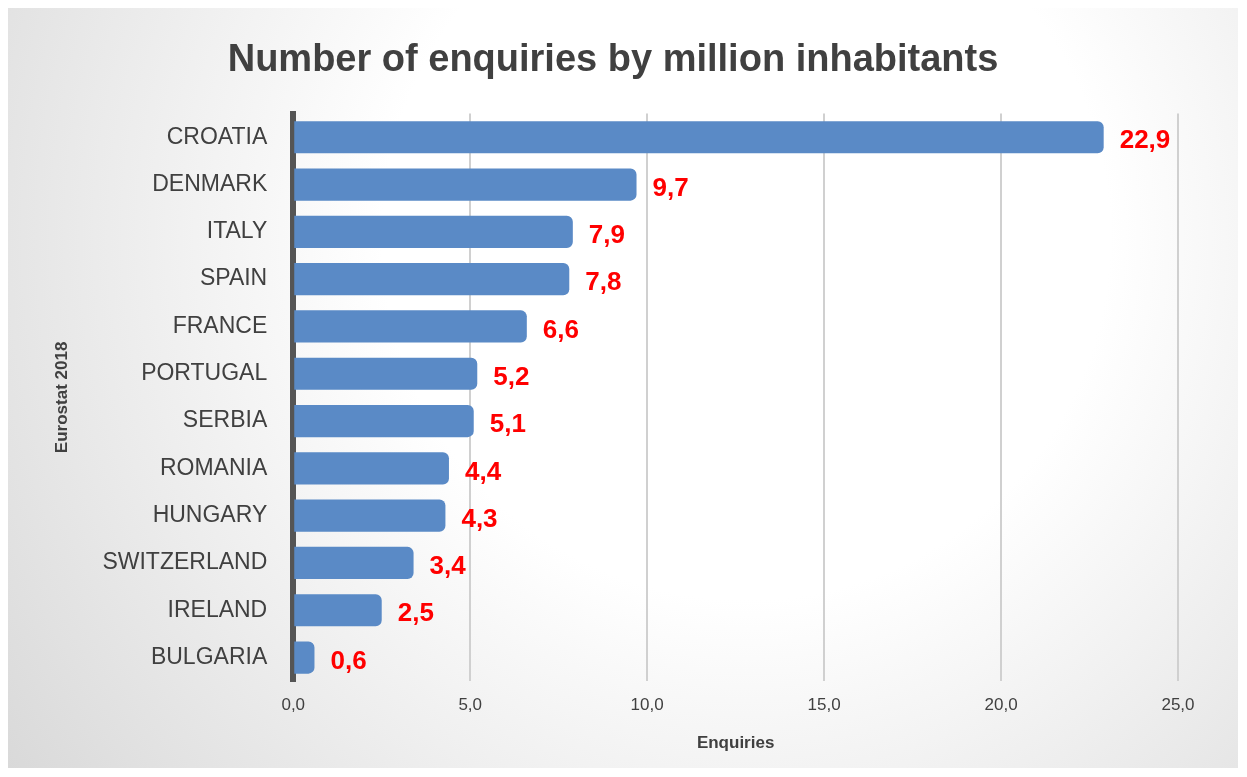 The height and width of the screenshot is (777, 1247). I want to click on x-tick-label: 15,0, so click(824, 705).